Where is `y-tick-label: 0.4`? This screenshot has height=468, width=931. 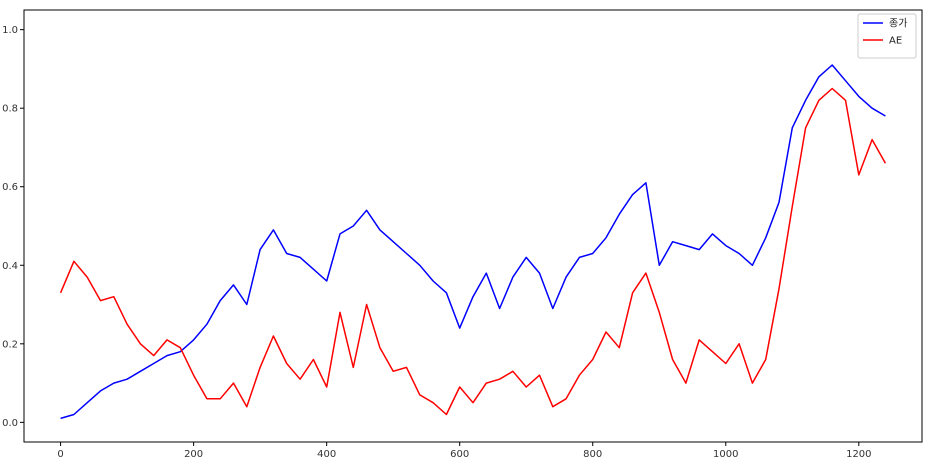 y-tick-label: 0.4 is located at coordinates (10, 266).